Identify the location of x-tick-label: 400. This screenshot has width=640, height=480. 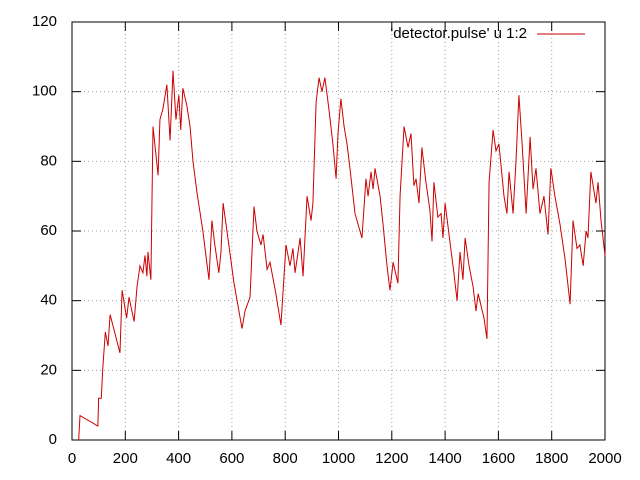
(178, 458).